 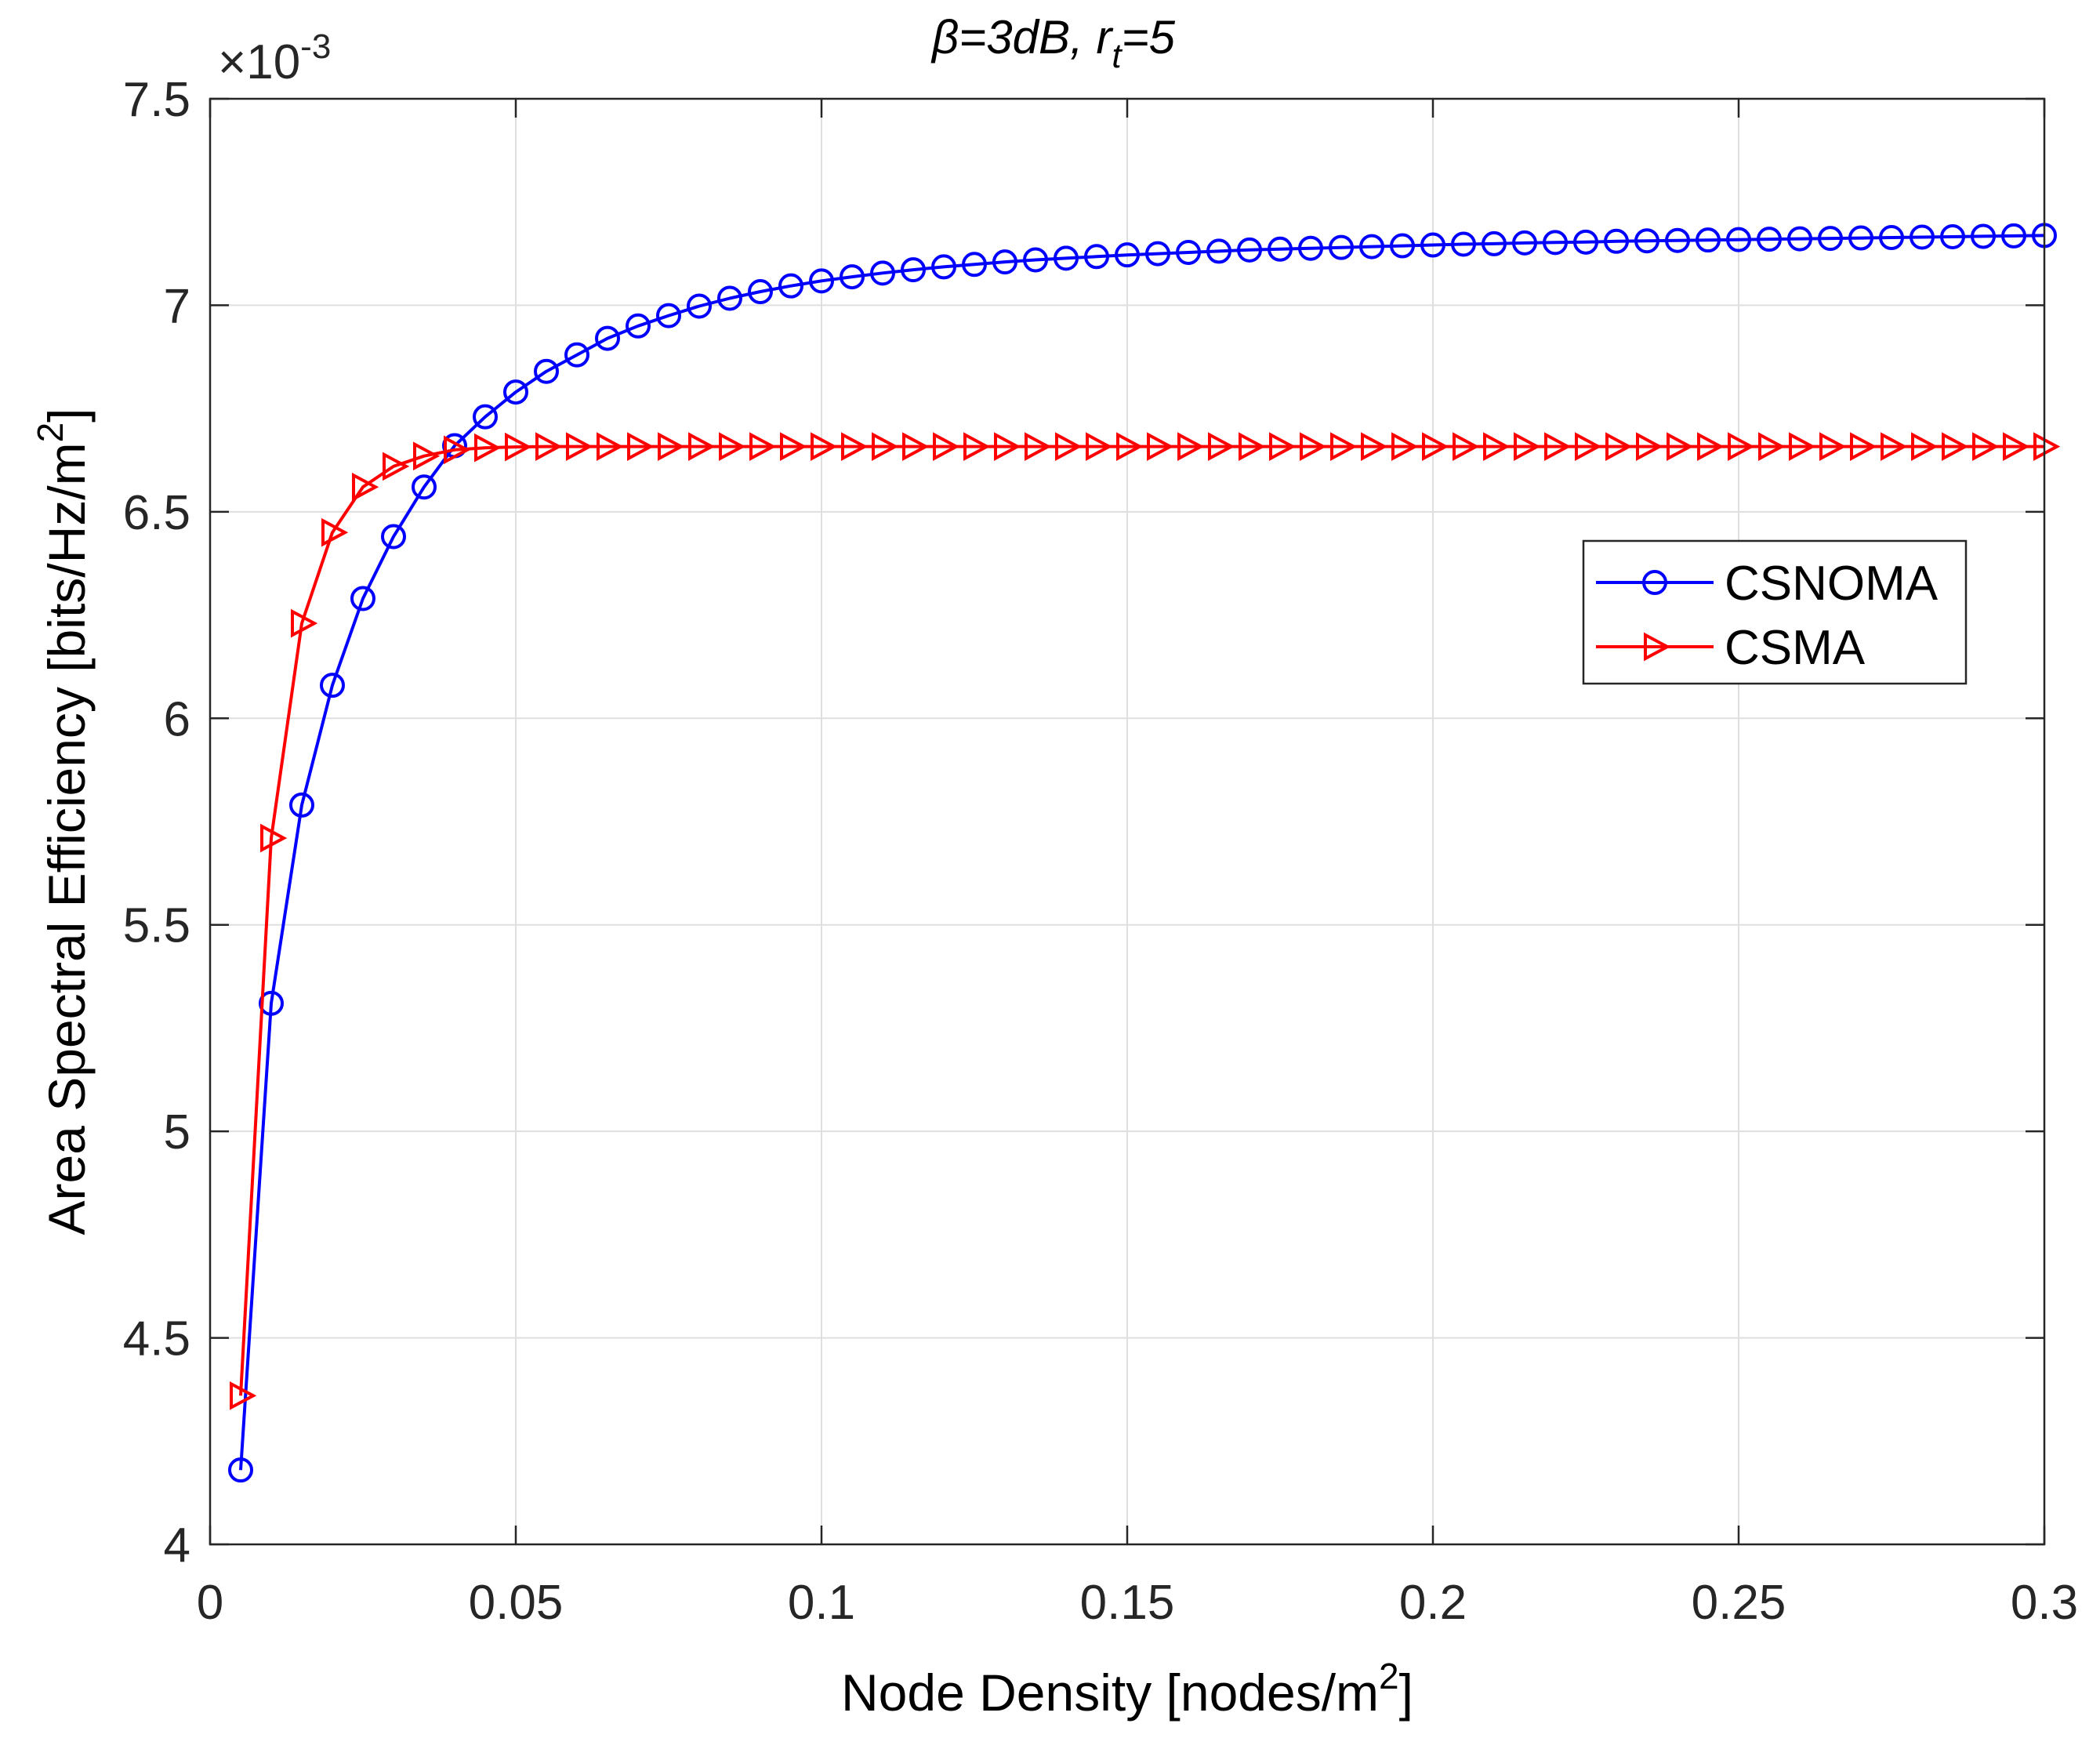 I want to click on y-tick-label: 4.5, so click(x=156, y=1339).